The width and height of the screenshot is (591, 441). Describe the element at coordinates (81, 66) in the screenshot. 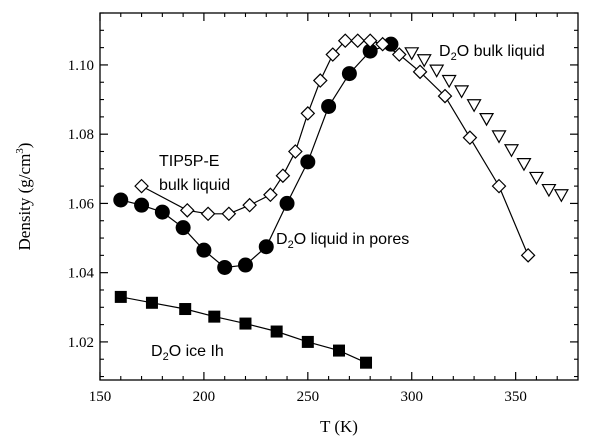

I see `y-tick-label: 1.10` at that location.